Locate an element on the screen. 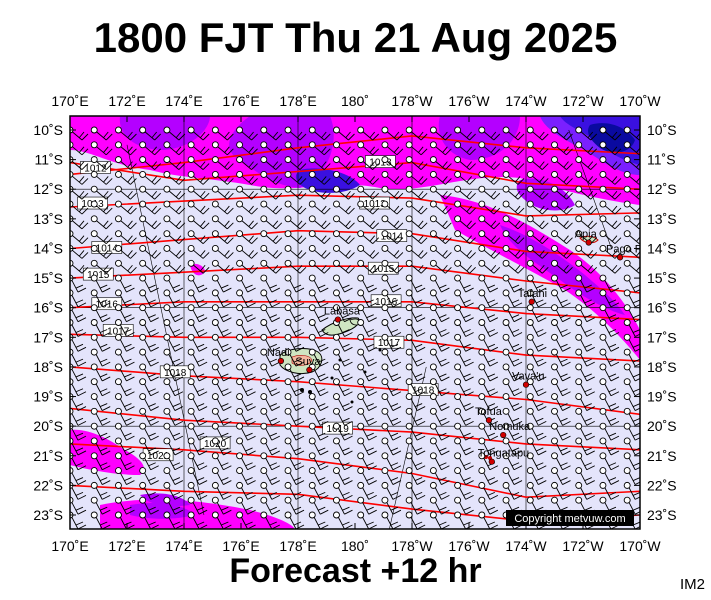  lon-label-top: 176˚W is located at coordinates (469, 101).